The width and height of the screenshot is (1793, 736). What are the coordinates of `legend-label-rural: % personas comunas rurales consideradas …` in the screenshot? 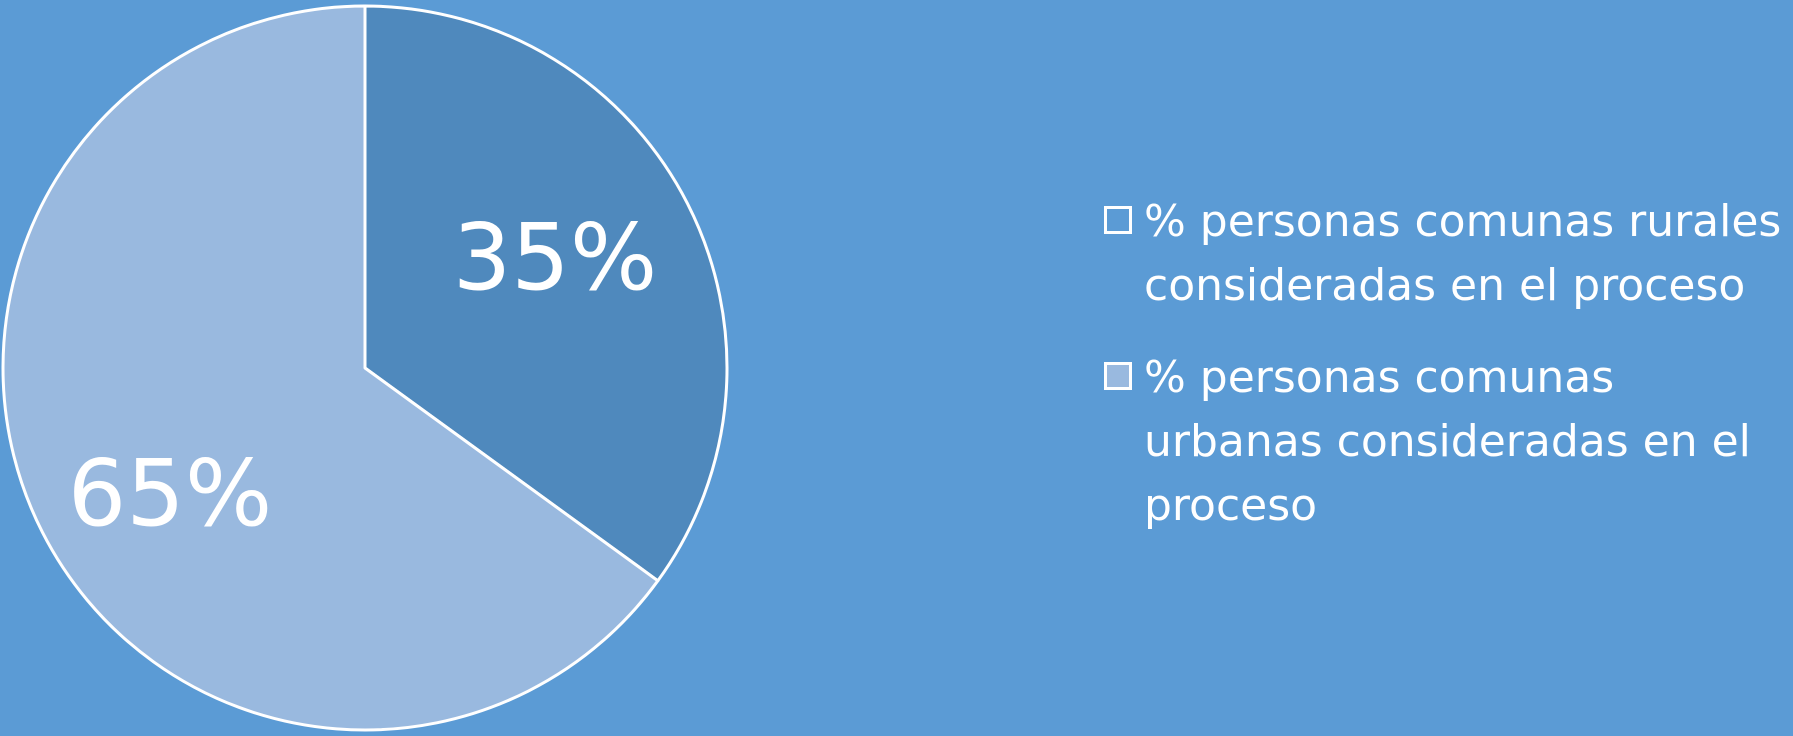 It's located at (1463, 253).